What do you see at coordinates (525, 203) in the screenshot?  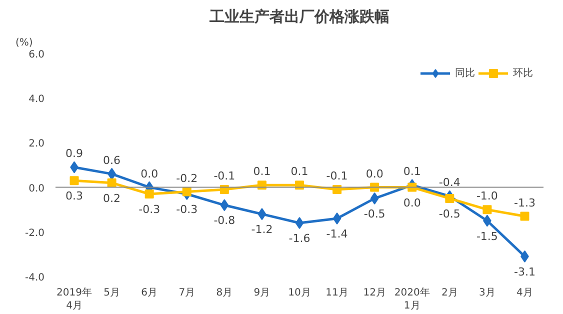 I see `data-label: -1.3` at bounding box center [525, 203].